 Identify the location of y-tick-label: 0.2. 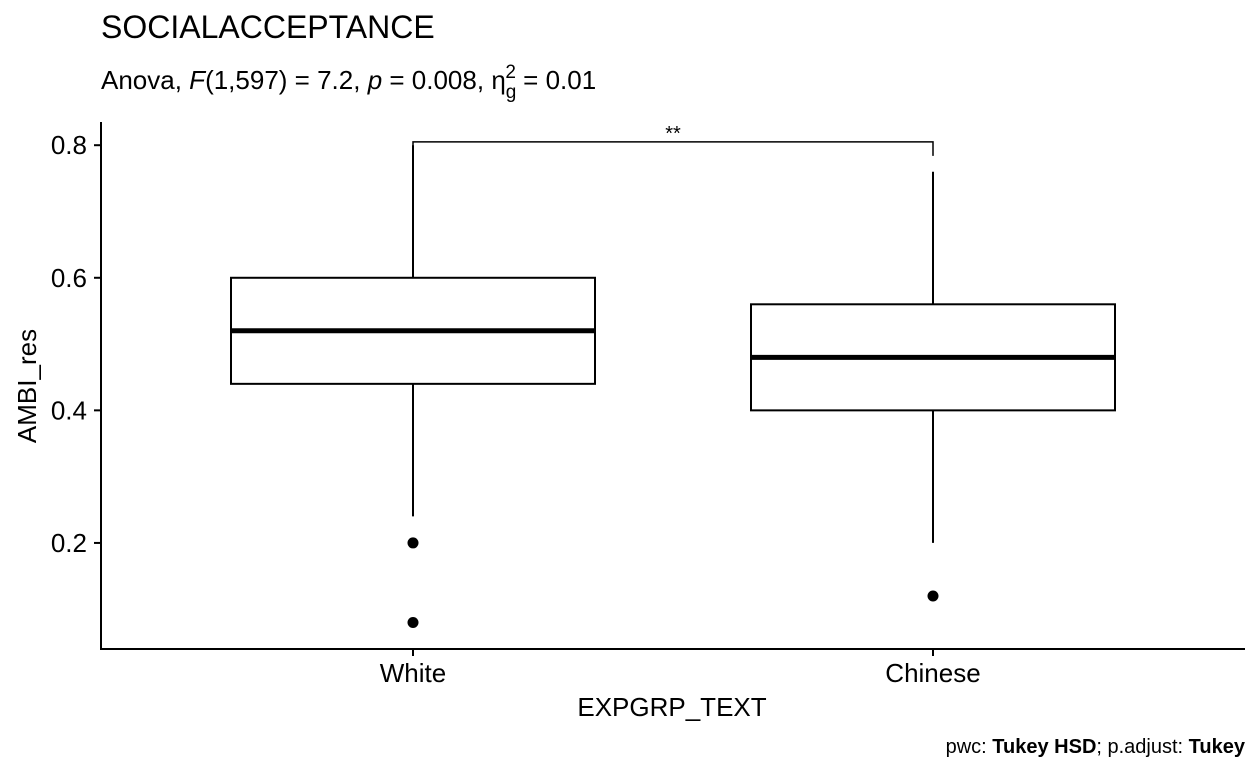
(69, 543).